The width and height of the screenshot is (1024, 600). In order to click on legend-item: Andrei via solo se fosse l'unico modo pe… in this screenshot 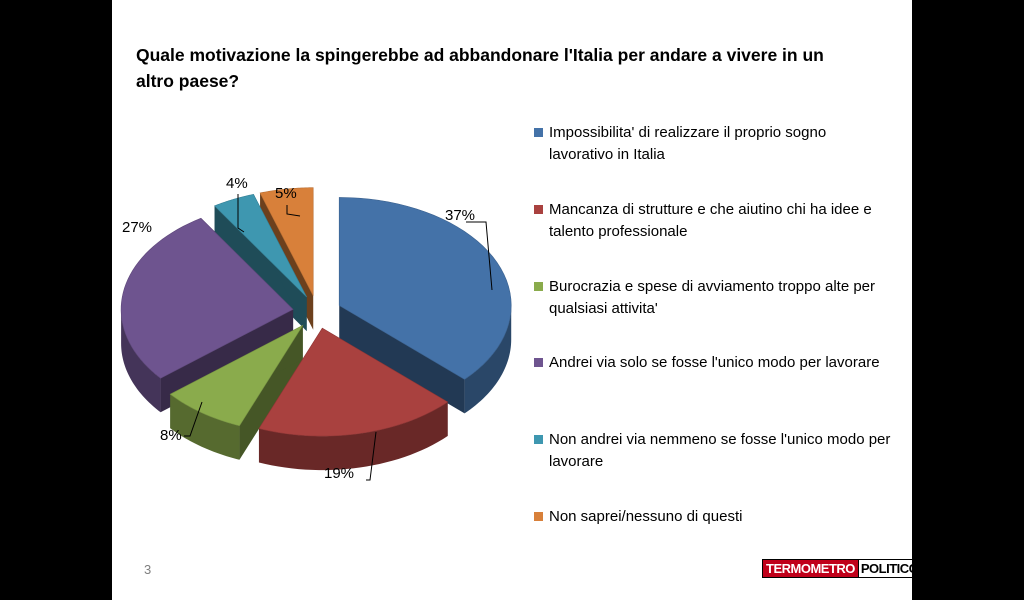, I will do `click(714, 363)`.